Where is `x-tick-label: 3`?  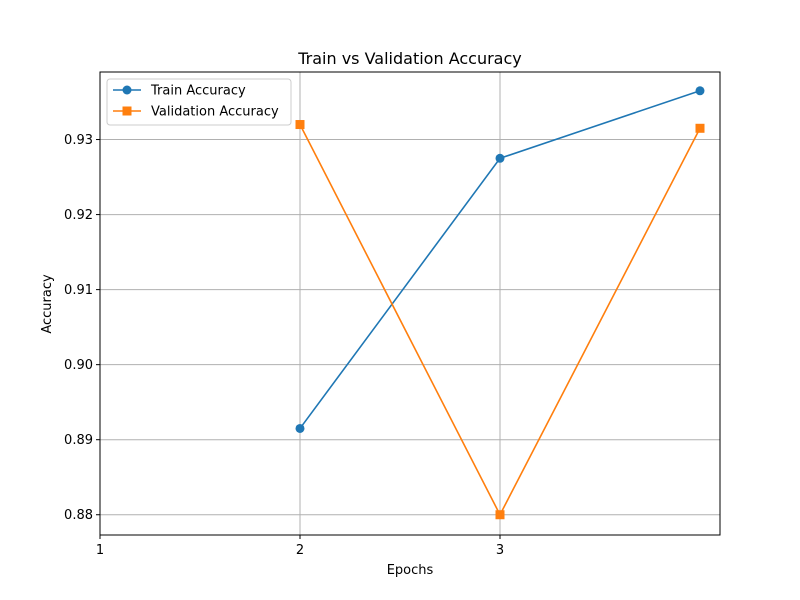
x-tick-label: 3 is located at coordinates (500, 550).